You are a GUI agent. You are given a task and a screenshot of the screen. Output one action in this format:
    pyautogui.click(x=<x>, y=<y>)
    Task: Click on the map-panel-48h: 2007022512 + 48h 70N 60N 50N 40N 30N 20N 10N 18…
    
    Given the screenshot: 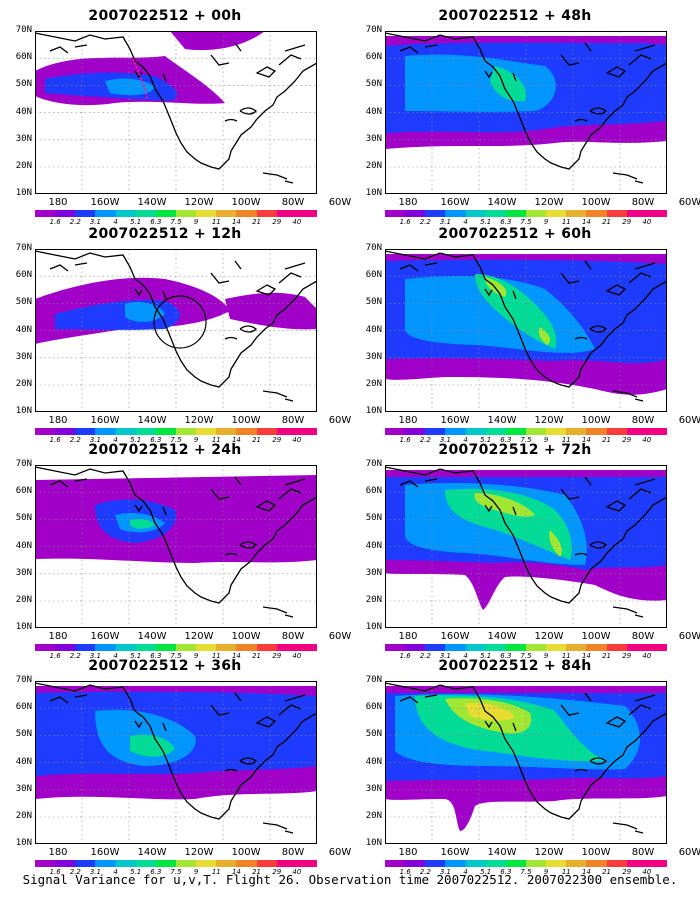 What is the action you would take?
    pyautogui.click(x=525, y=117)
    